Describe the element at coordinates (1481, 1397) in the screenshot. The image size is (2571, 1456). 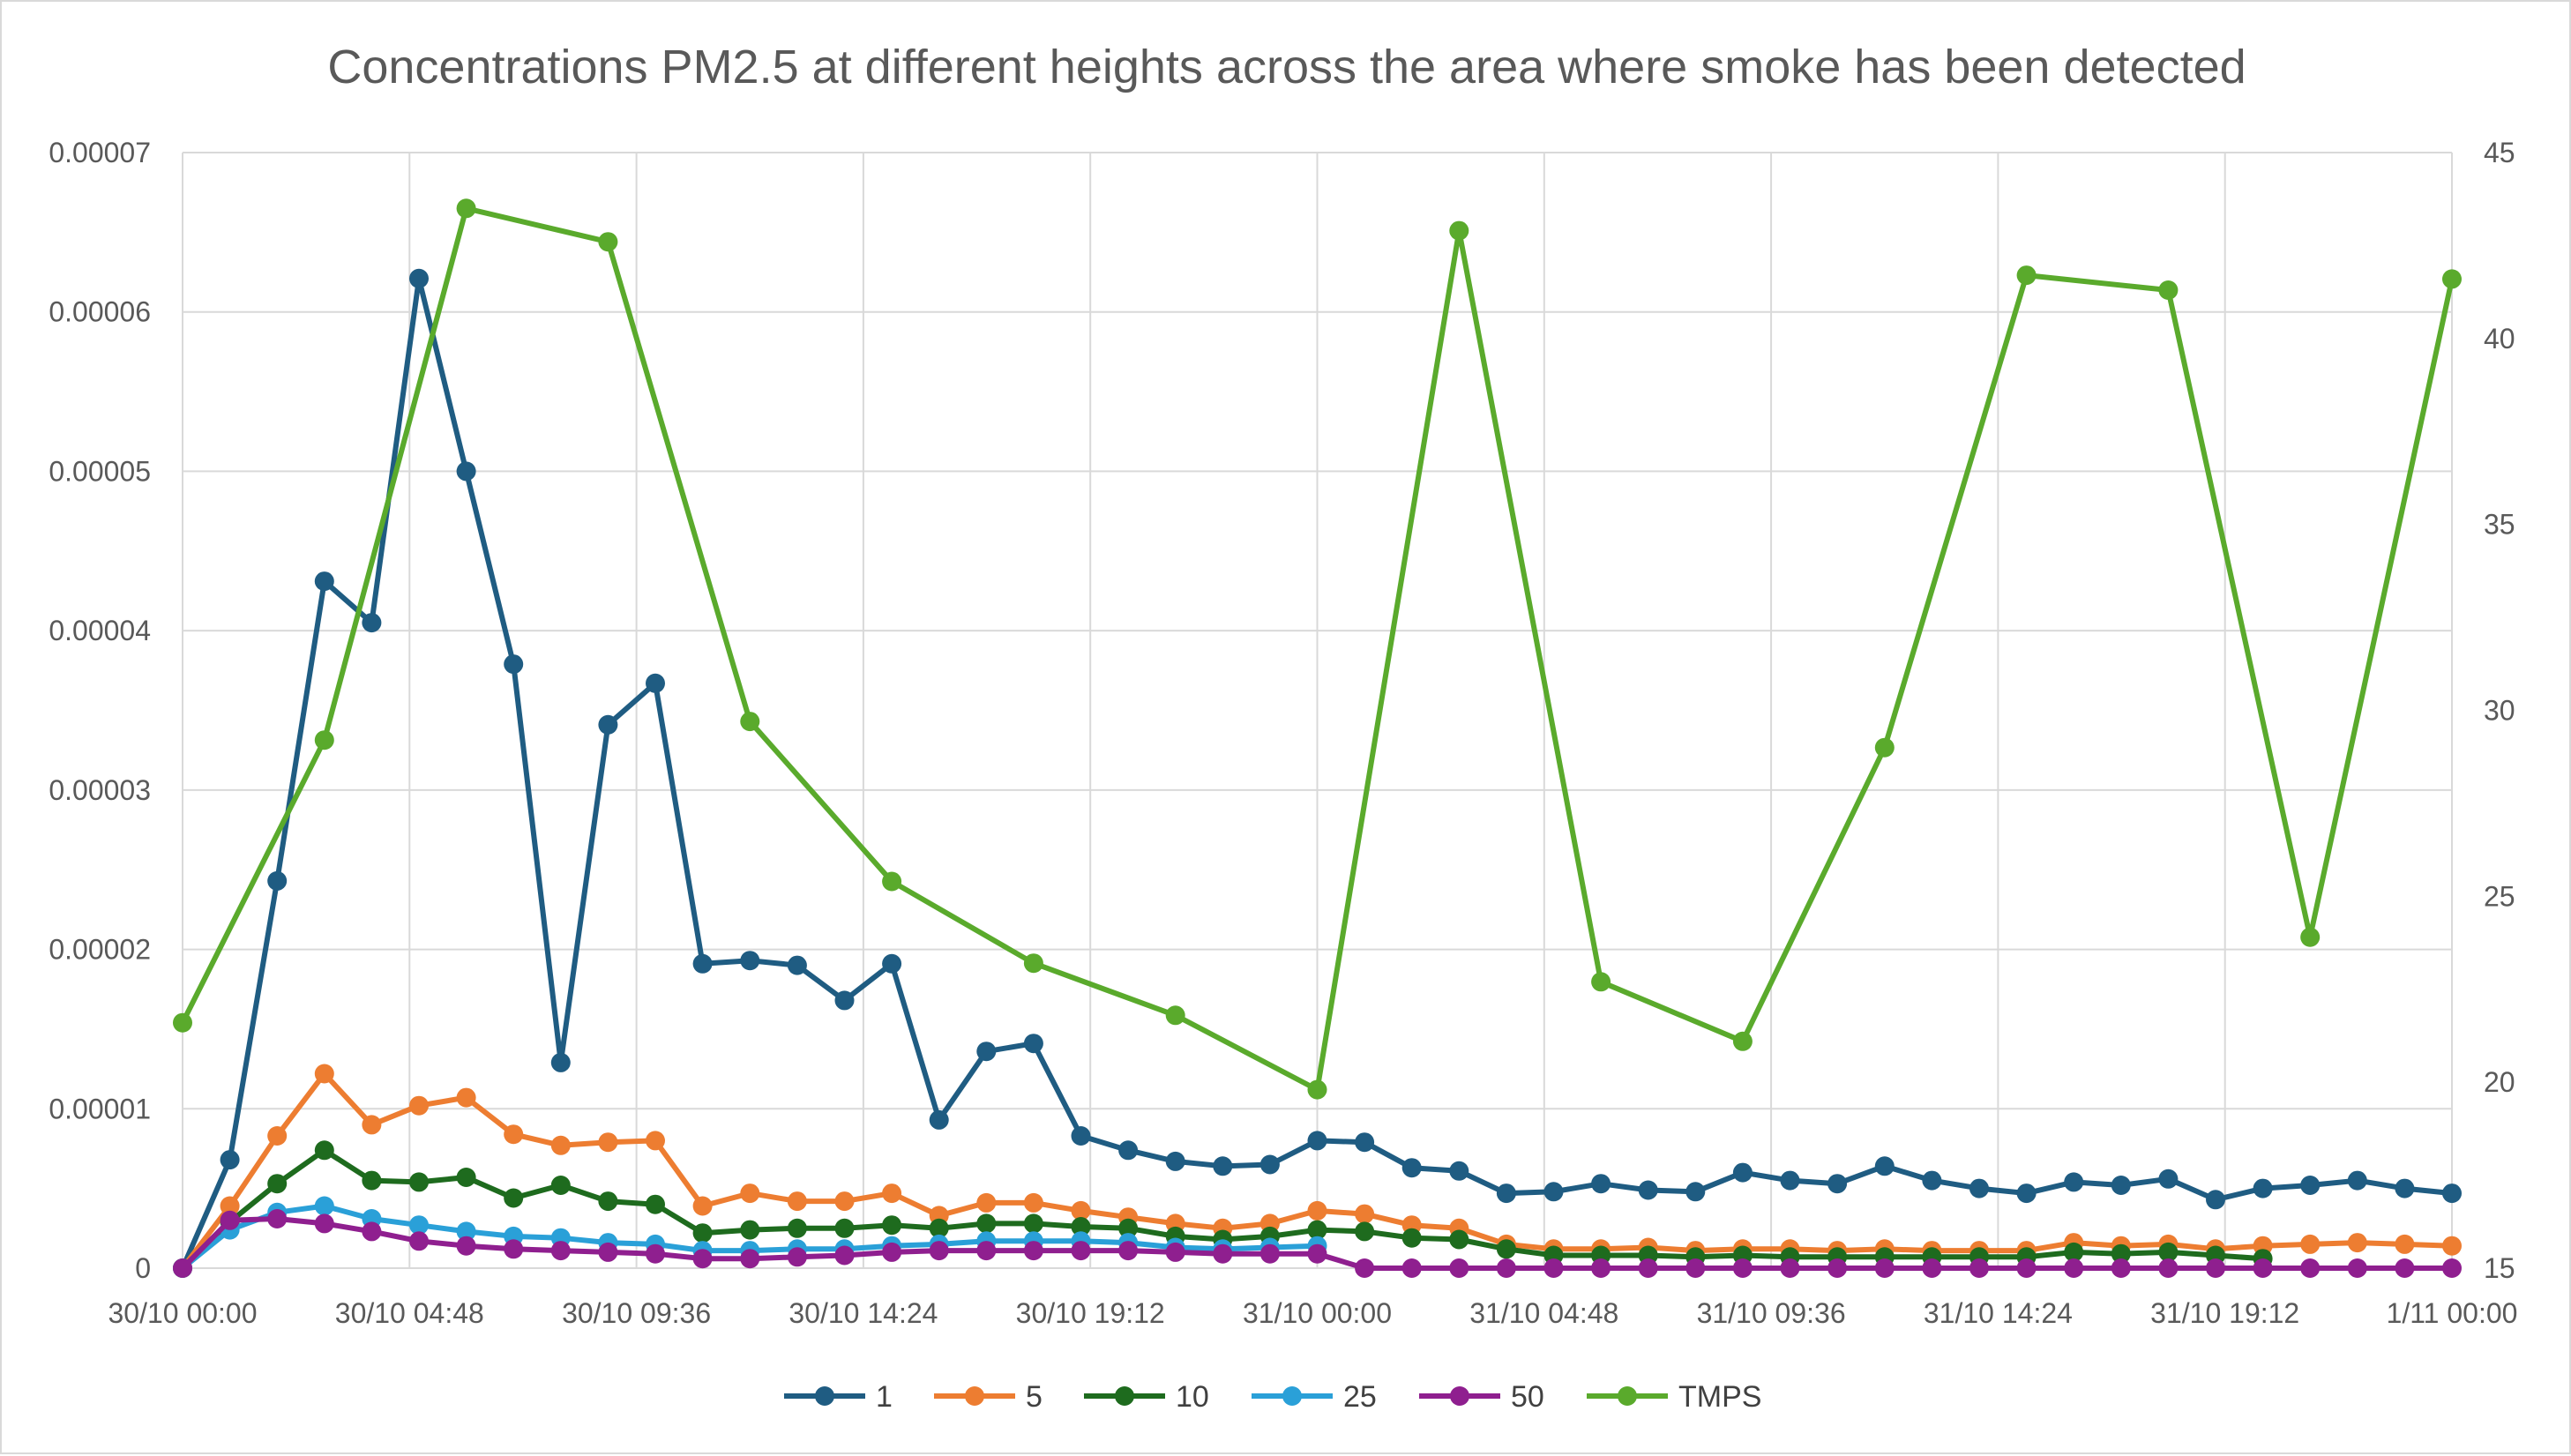
I see `legend-item-50: 50` at that location.